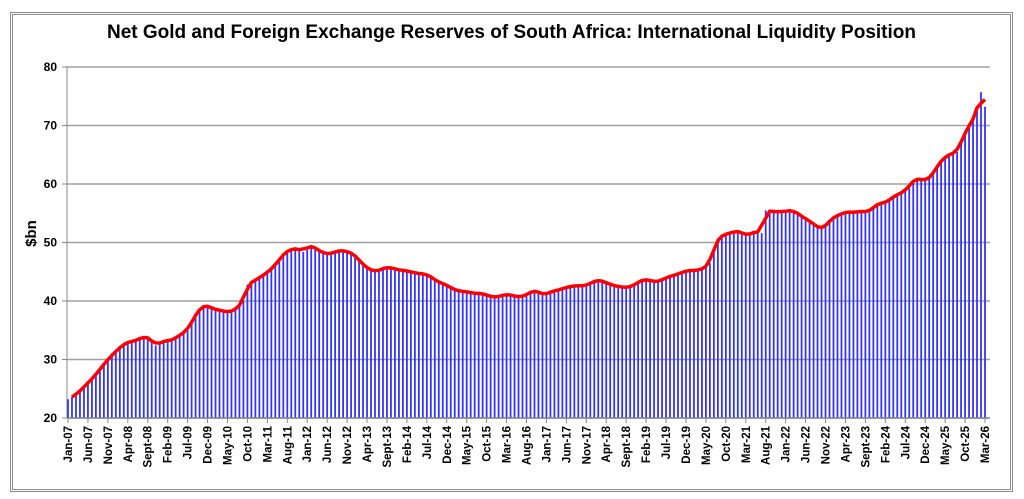  What do you see at coordinates (866, 447) in the screenshot?
I see `x-tick-label: Sept-23` at bounding box center [866, 447].